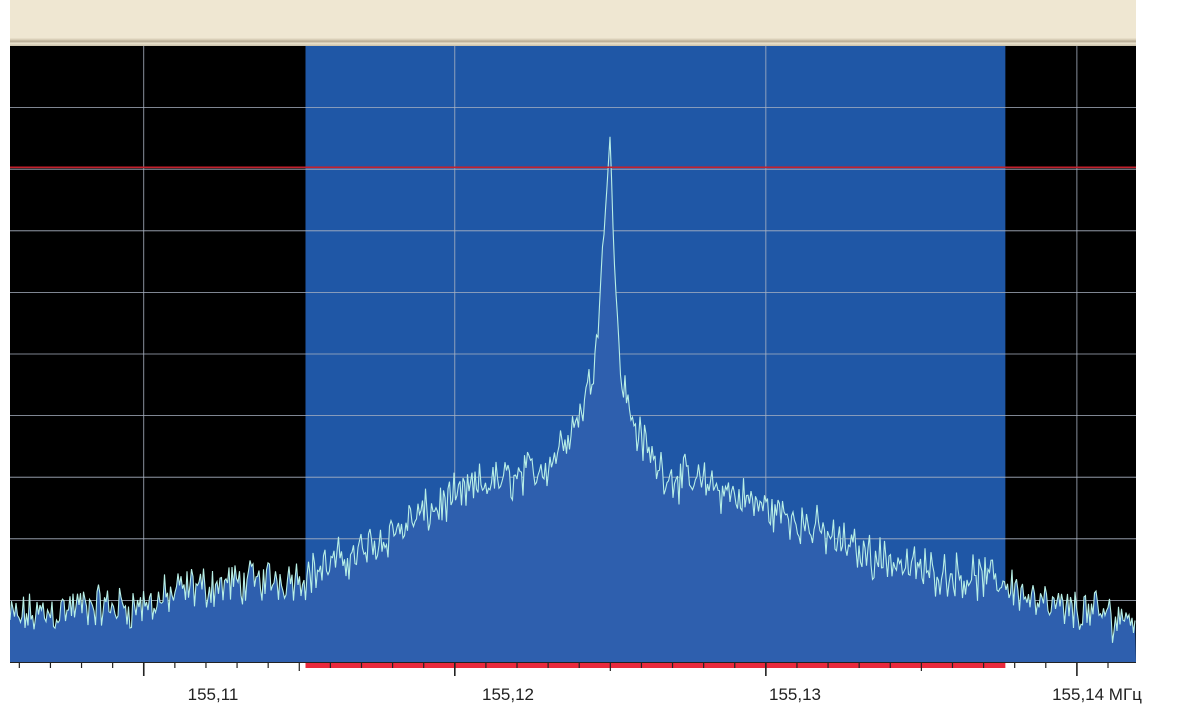  What do you see at coordinates (576, 683) in the screenshot?
I see `frequency-axis: 155,11 155,12 155,13 155,14 МГц` at bounding box center [576, 683].